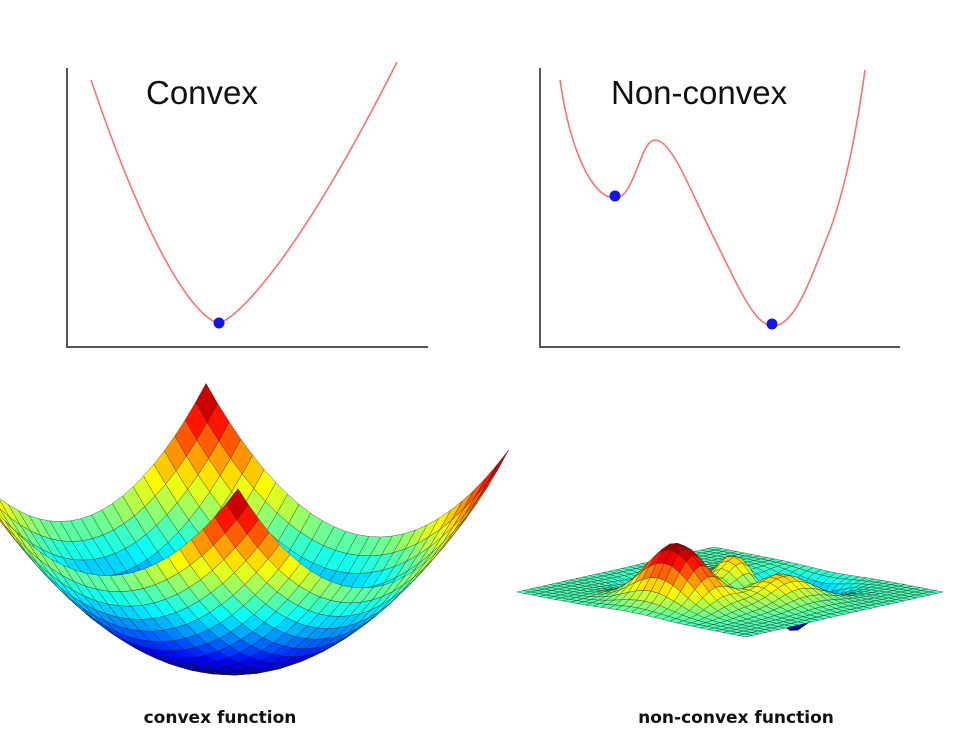 Image resolution: width=956 pixels, height=750 pixels. What do you see at coordinates (615, 196) in the screenshot?
I see `nonconvex-local-minimum-point` at bounding box center [615, 196].